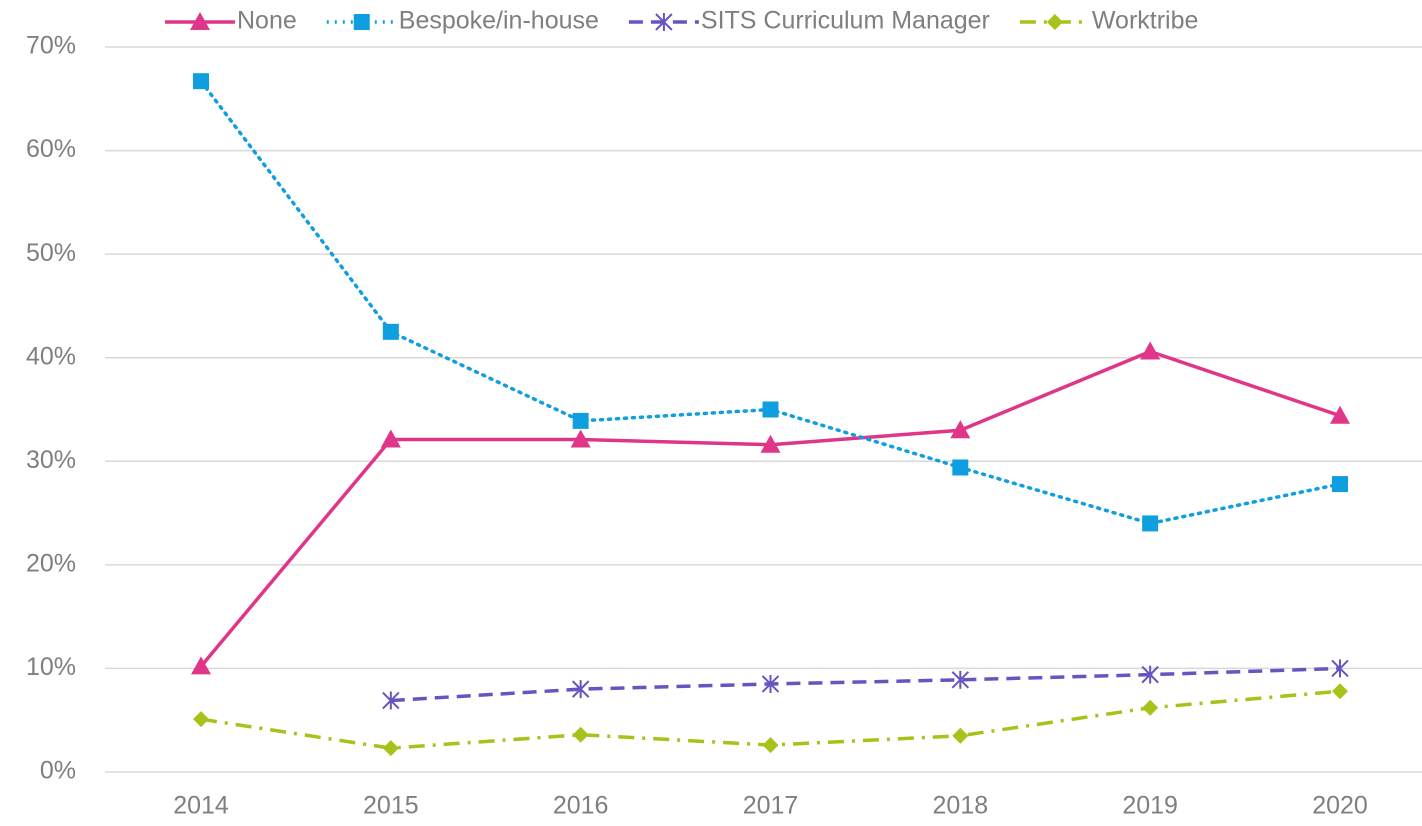 The height and width of the screenshot is (826, 1422). What do you see at coordinates (267, 21) in the screenshot?
I see `legend-label: None` at bounding box center [267, 21].